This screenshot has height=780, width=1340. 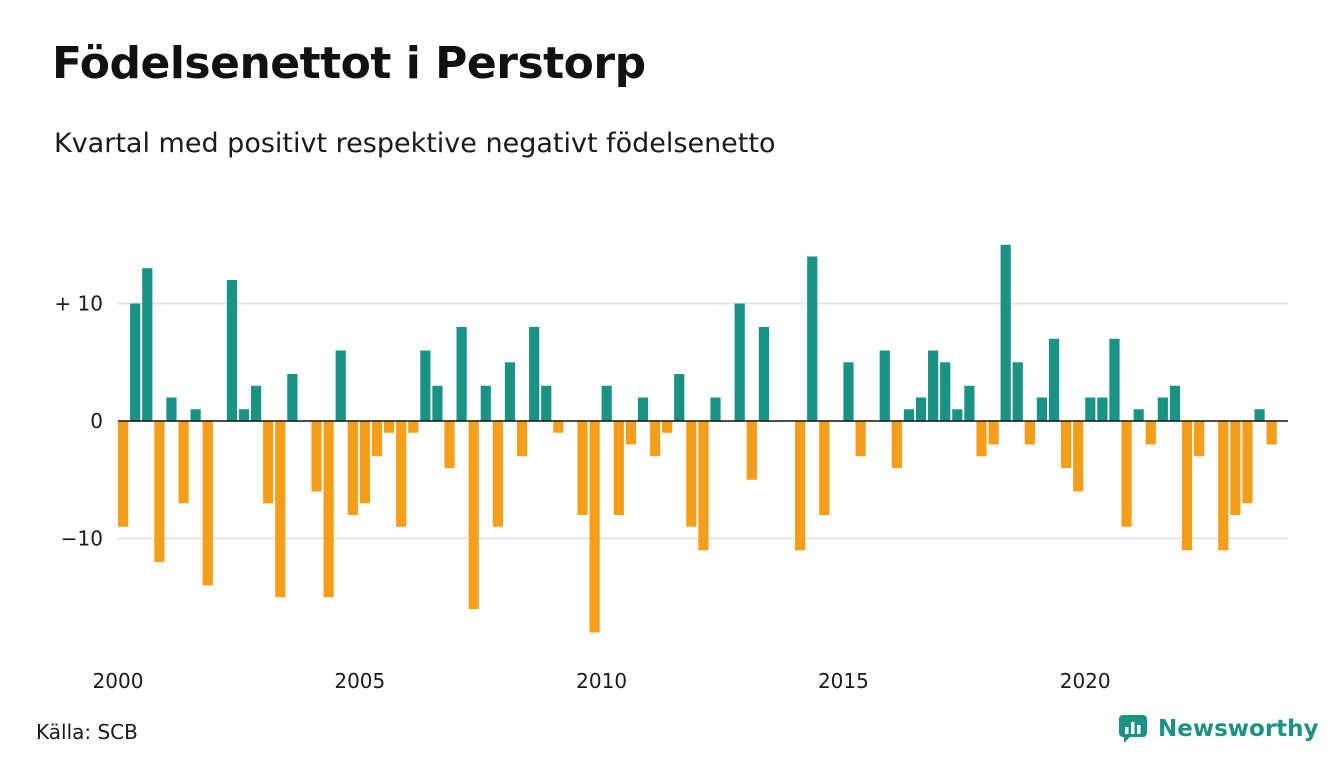 What do you see at coordinates (118, 681) in the screenshot?
I see `x-tick-label: 2000` at bounding box center [118, 681].